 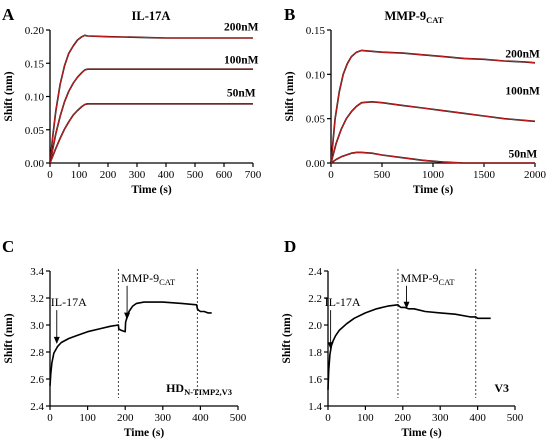 What do you see at coordinates (8, 14) in the screenshot?
I see `panel-letter: A` at bounding box center [8, 14].